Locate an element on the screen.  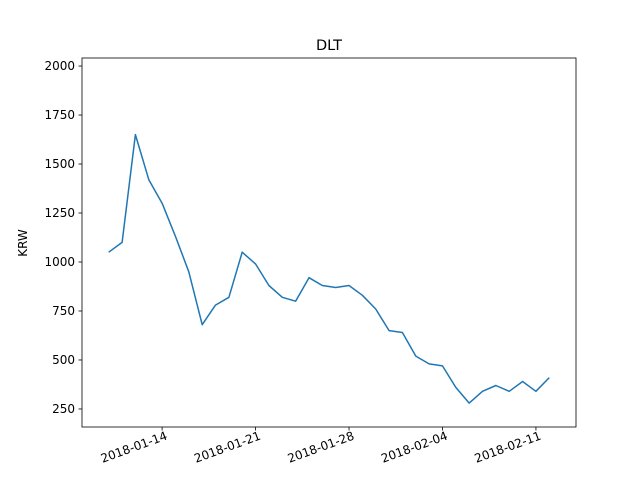
chart-title: DLT is located at coordinates (329, 46).